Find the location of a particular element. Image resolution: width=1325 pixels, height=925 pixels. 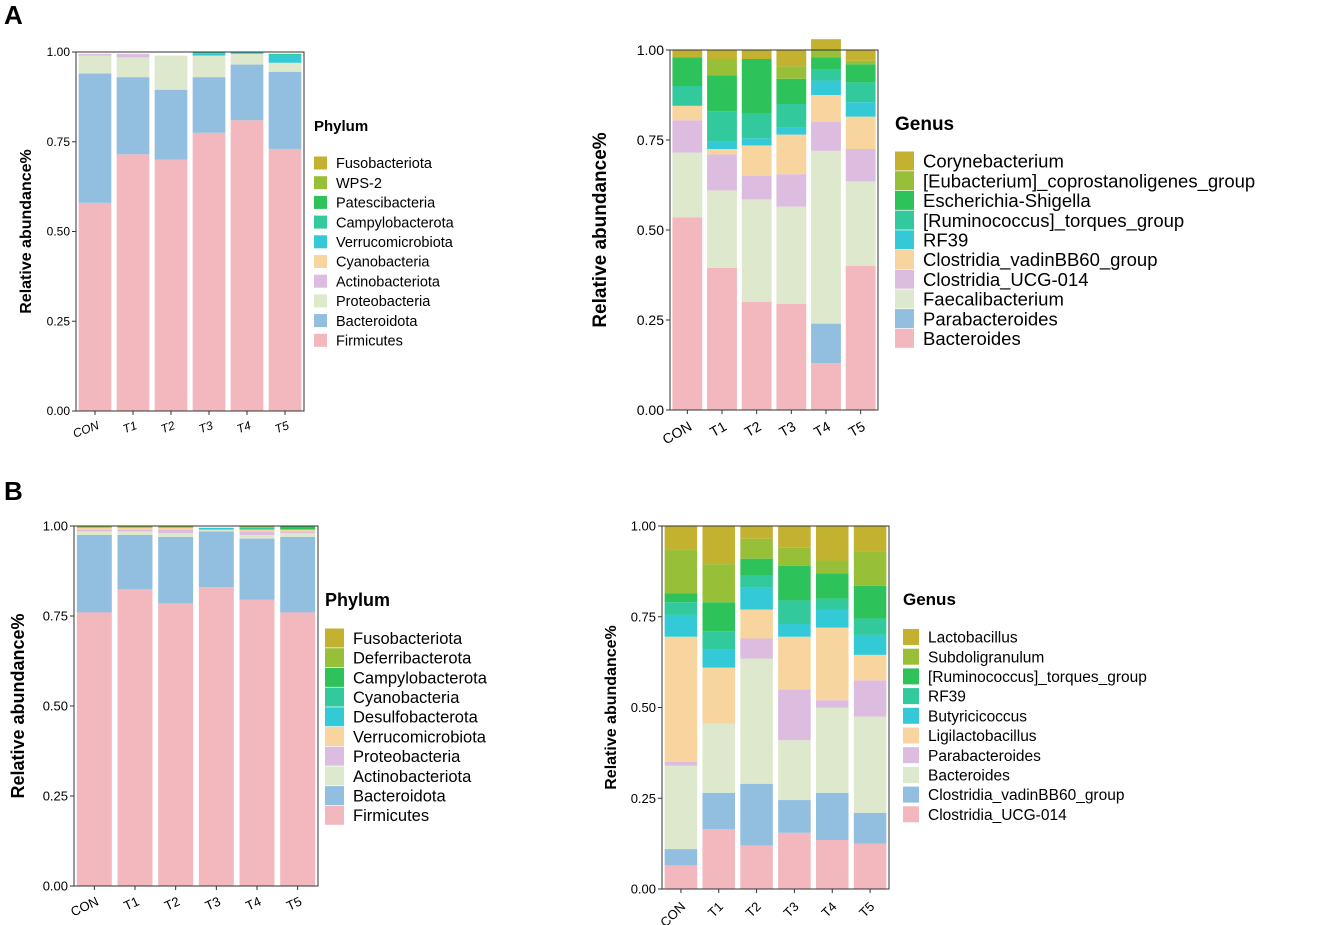

y-tick-label: 0.50 is located at coordinates (643, 707).